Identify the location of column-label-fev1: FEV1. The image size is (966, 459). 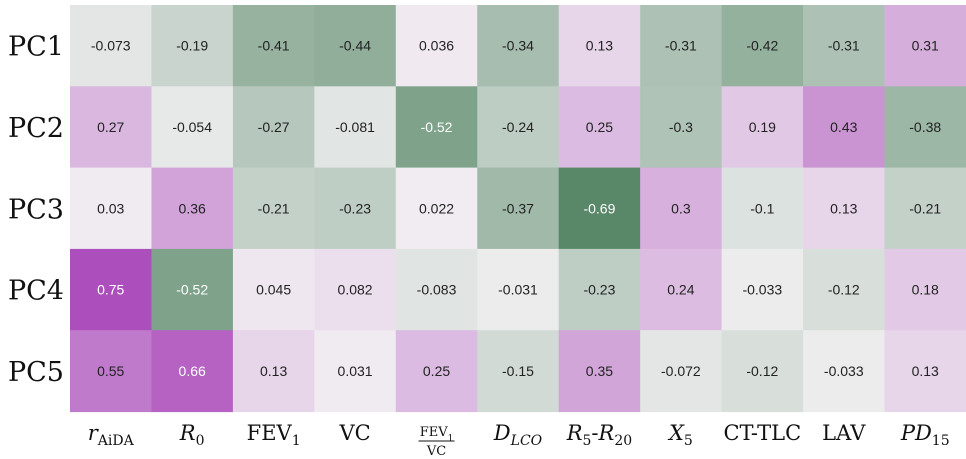
(274, 435).